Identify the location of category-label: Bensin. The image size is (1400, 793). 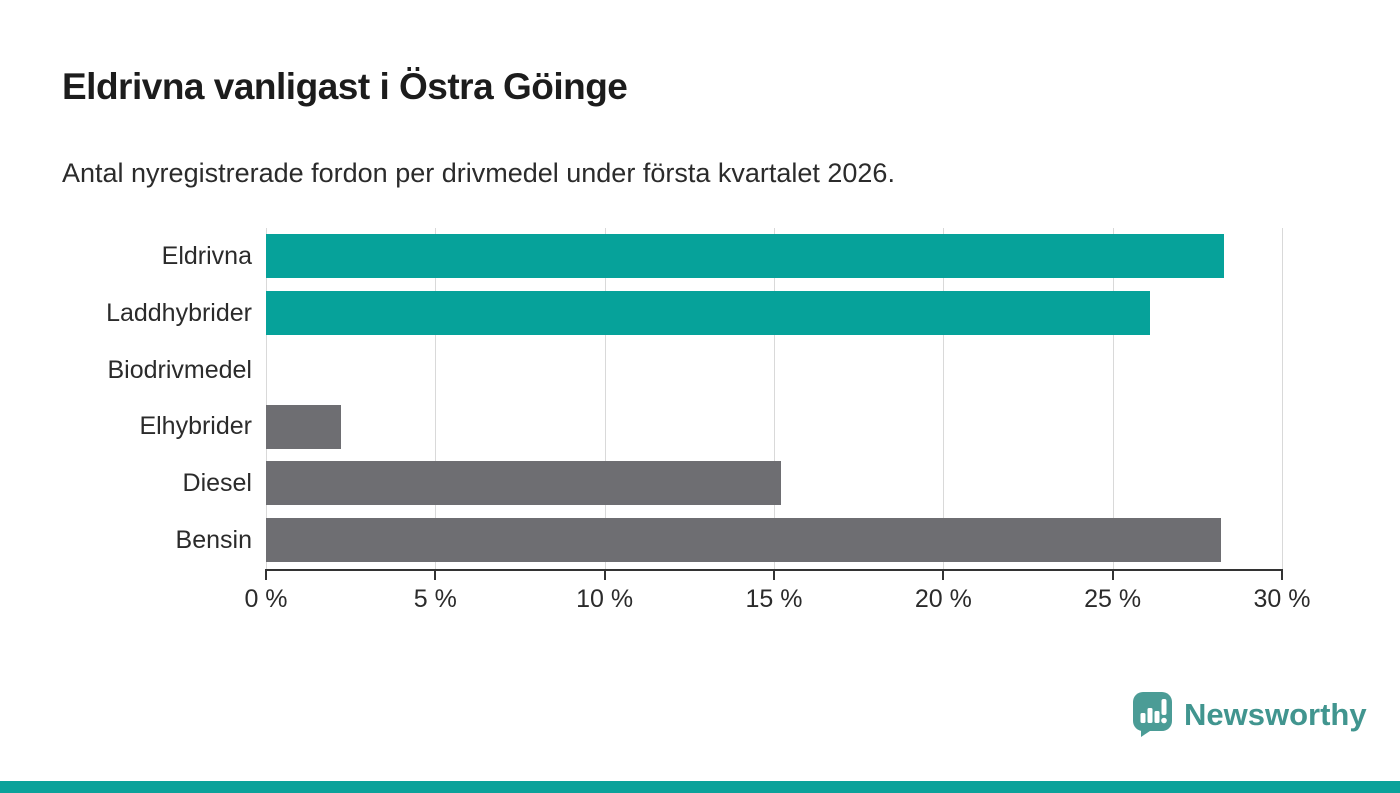
(213, 540).